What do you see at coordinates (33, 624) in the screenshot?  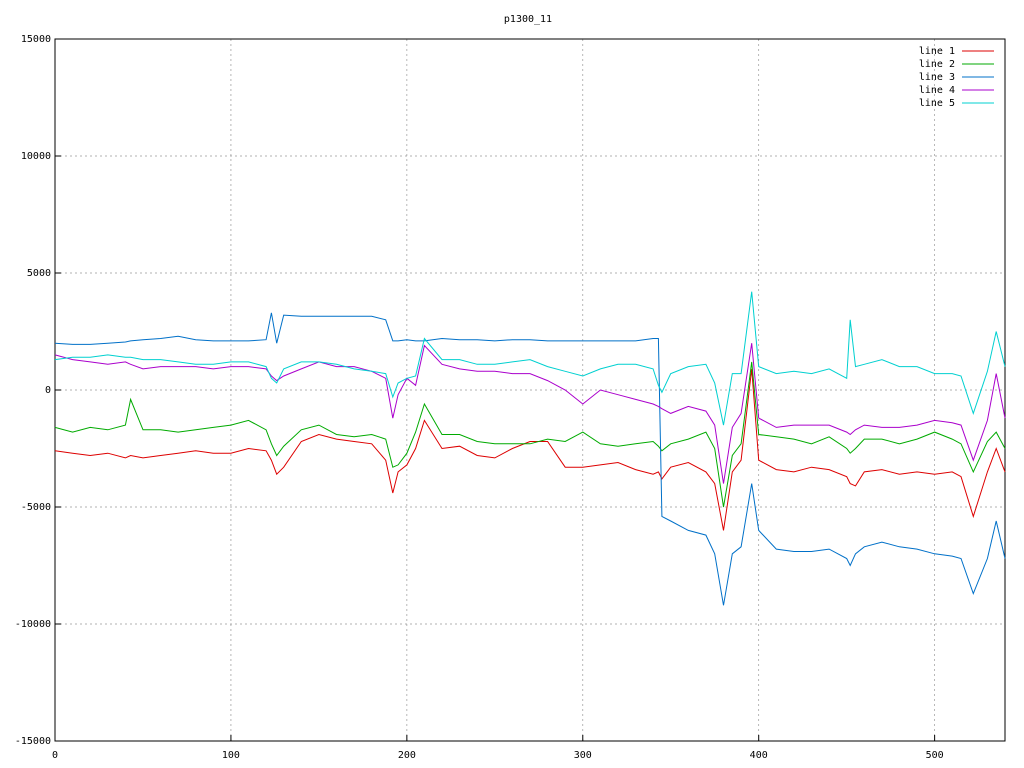 I see `y-tick-label: -10000` at bounding box center [33, 624].